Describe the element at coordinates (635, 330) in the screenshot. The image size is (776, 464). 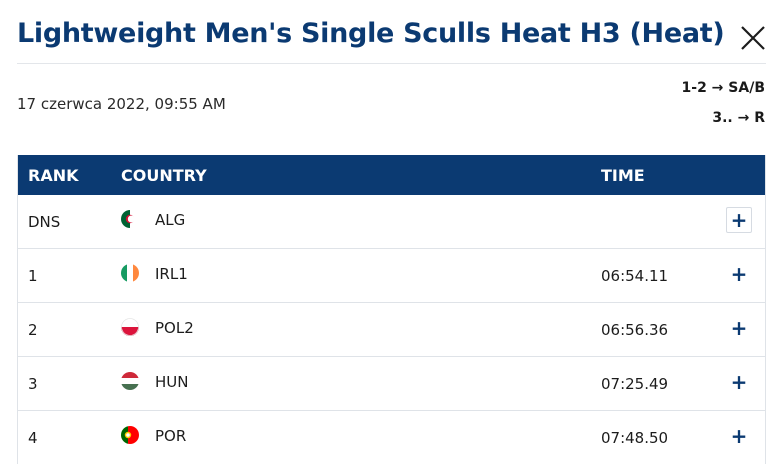
I see `time-cell: 06:56.36` at that location.